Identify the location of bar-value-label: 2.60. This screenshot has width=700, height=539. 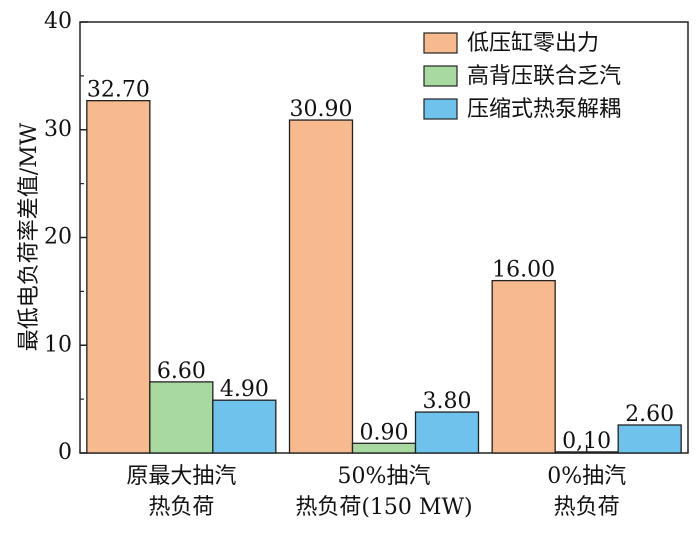
(649, 414).